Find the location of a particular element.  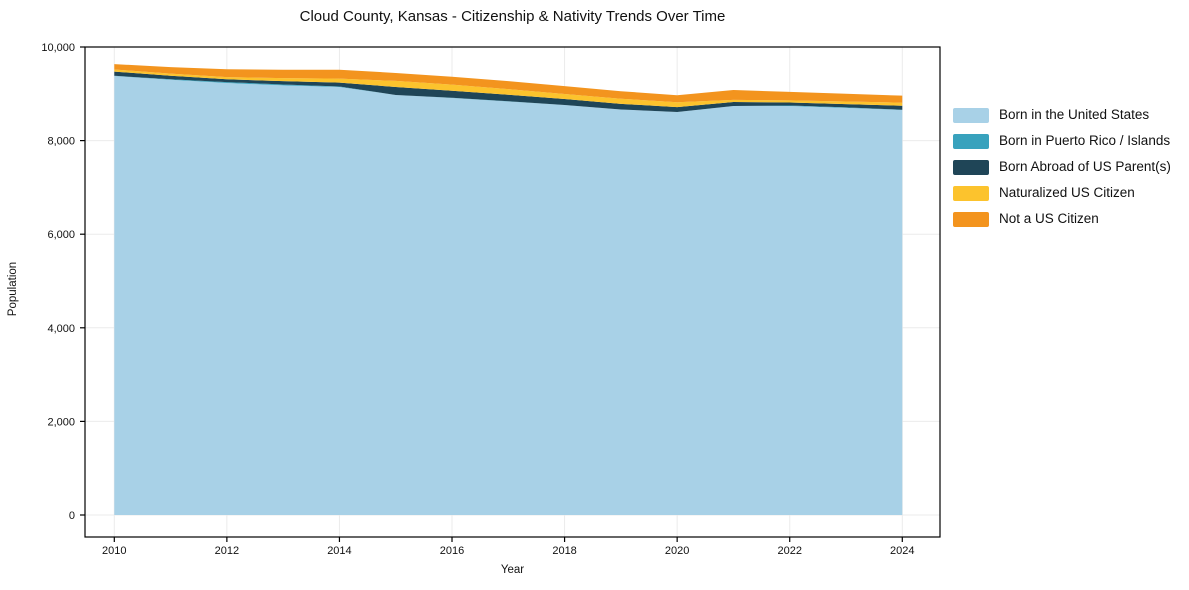

x-axis-label: Year is located at coordinates (512, 570).